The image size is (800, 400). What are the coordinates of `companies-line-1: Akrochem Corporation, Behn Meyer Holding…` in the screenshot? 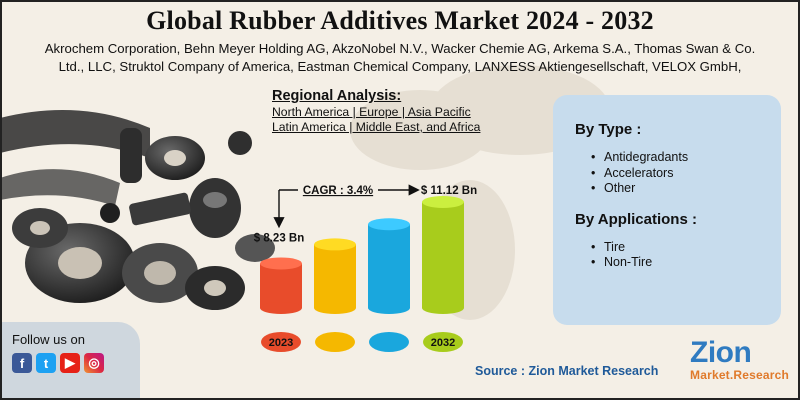 It's located at (400, 48).